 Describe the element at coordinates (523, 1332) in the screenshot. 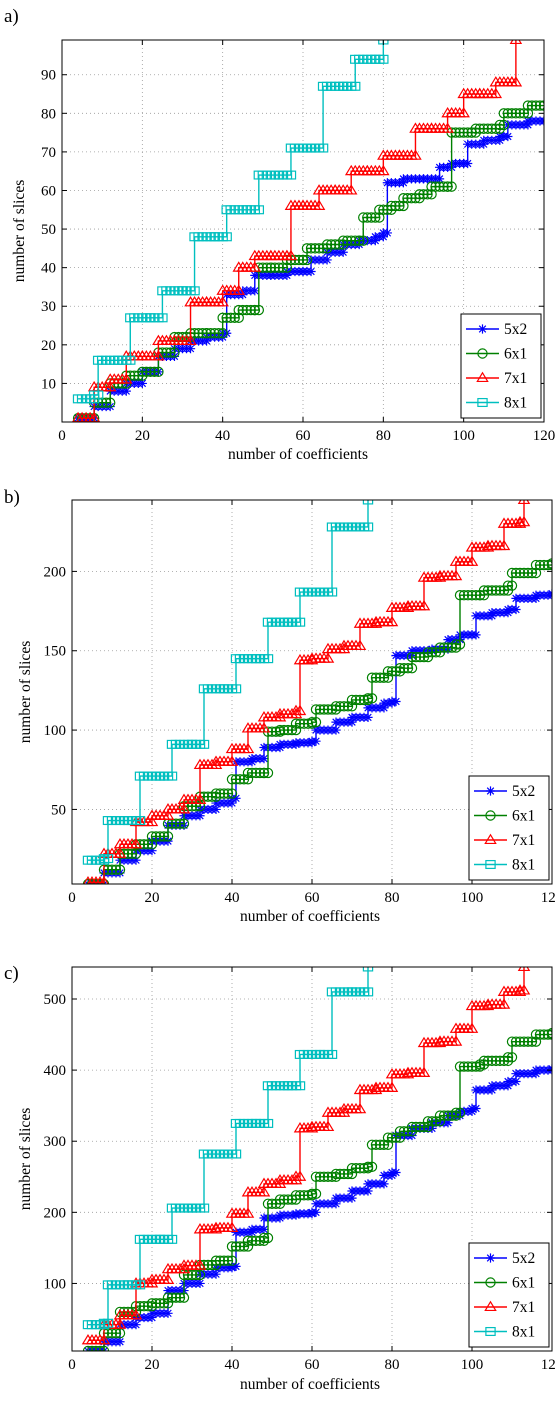

I see `legend-label: 8x1` at that location.